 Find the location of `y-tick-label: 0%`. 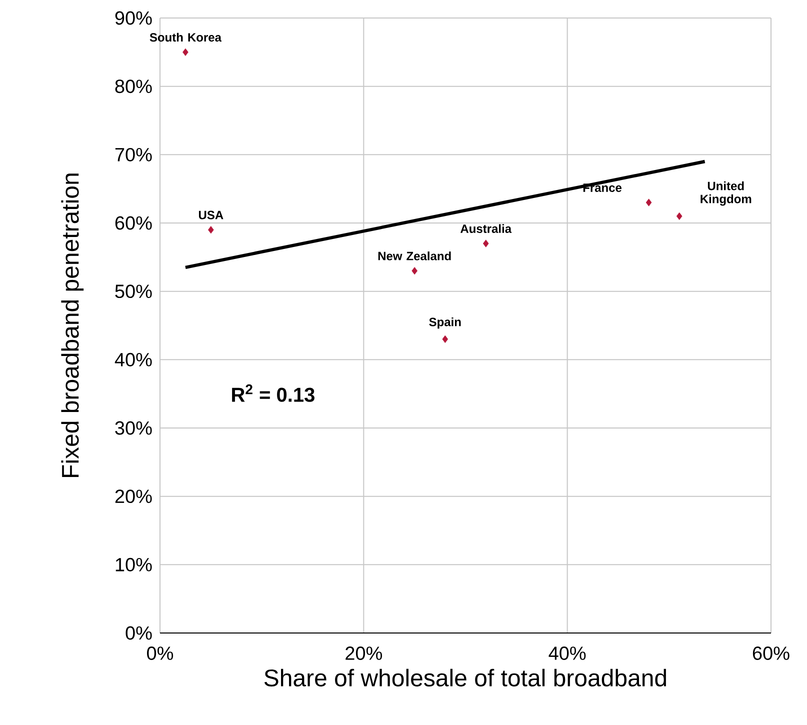

y-tick-label: 0% is located at coordinates (139, 633).